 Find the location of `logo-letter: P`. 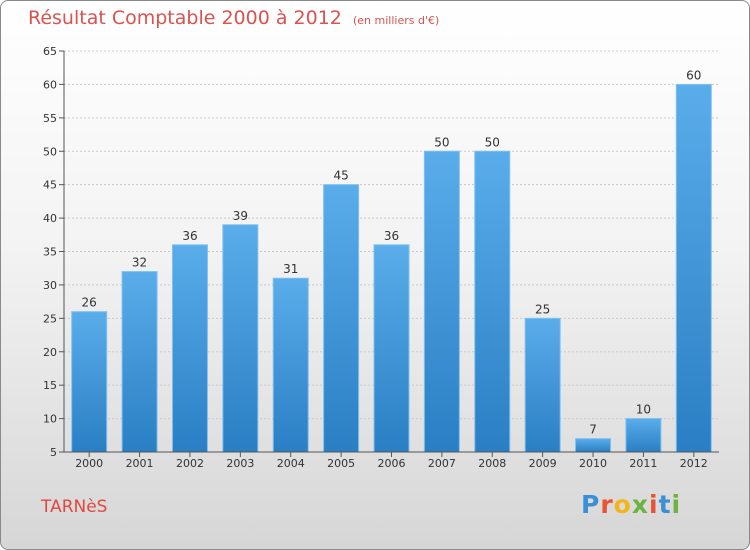

logo-letter: P is located at coordinates (591, 504).